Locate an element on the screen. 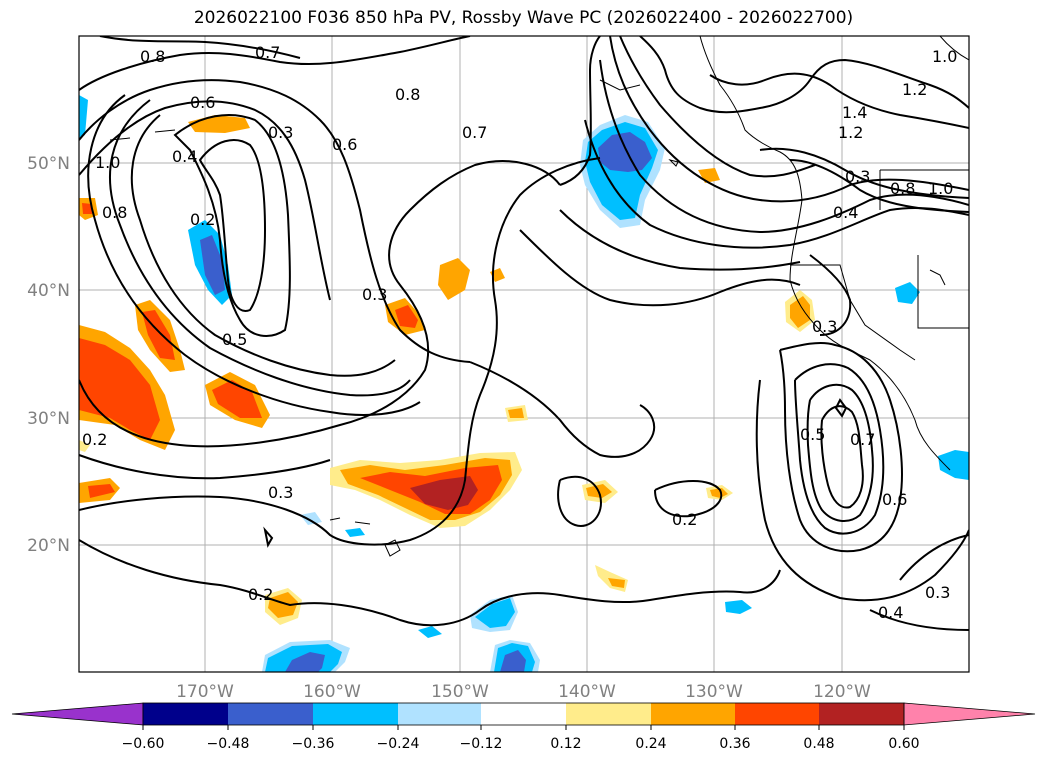 Image resolution: width=1047 pixels, height=765 pixels. colorbar-tick: −0.48 is located at coordinates (228, 744).